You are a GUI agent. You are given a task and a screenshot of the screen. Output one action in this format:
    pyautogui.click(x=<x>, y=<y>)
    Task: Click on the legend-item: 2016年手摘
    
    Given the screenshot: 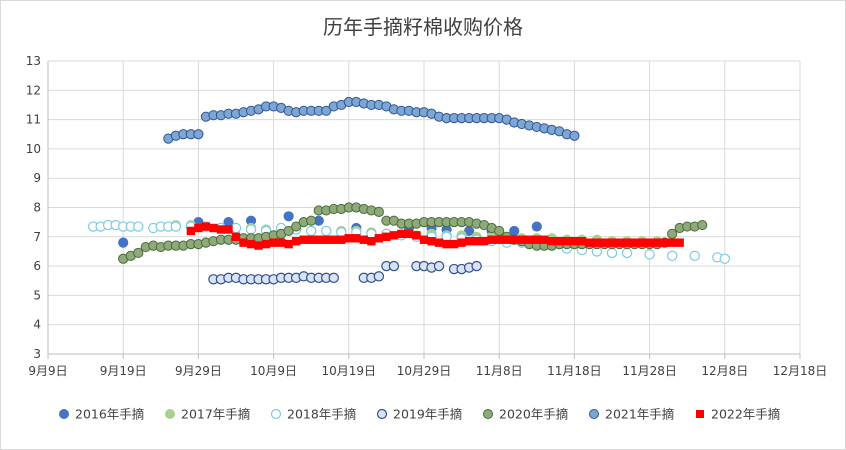 What is the action you would take?
    pyautogui.click(x=101, y=414)
    